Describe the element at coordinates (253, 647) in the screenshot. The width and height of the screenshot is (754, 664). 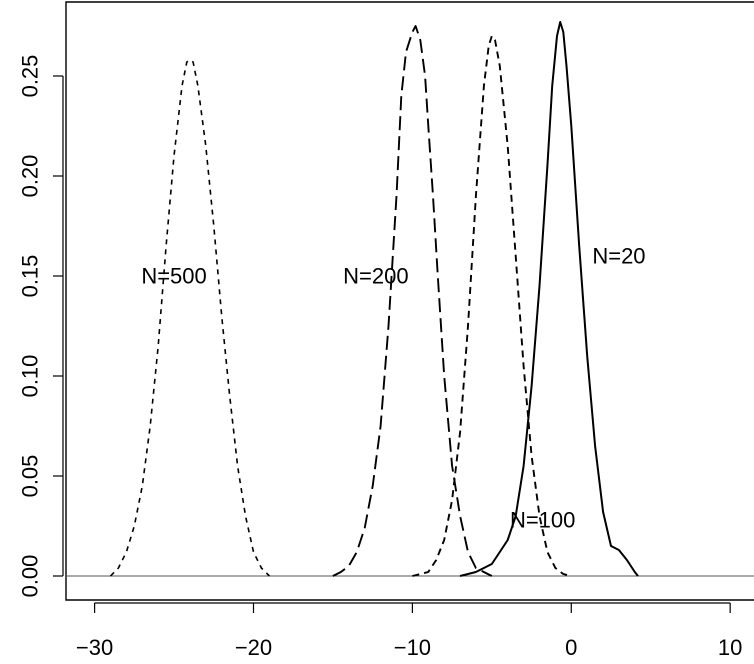
I see `x-tick-label: −20` at that location.